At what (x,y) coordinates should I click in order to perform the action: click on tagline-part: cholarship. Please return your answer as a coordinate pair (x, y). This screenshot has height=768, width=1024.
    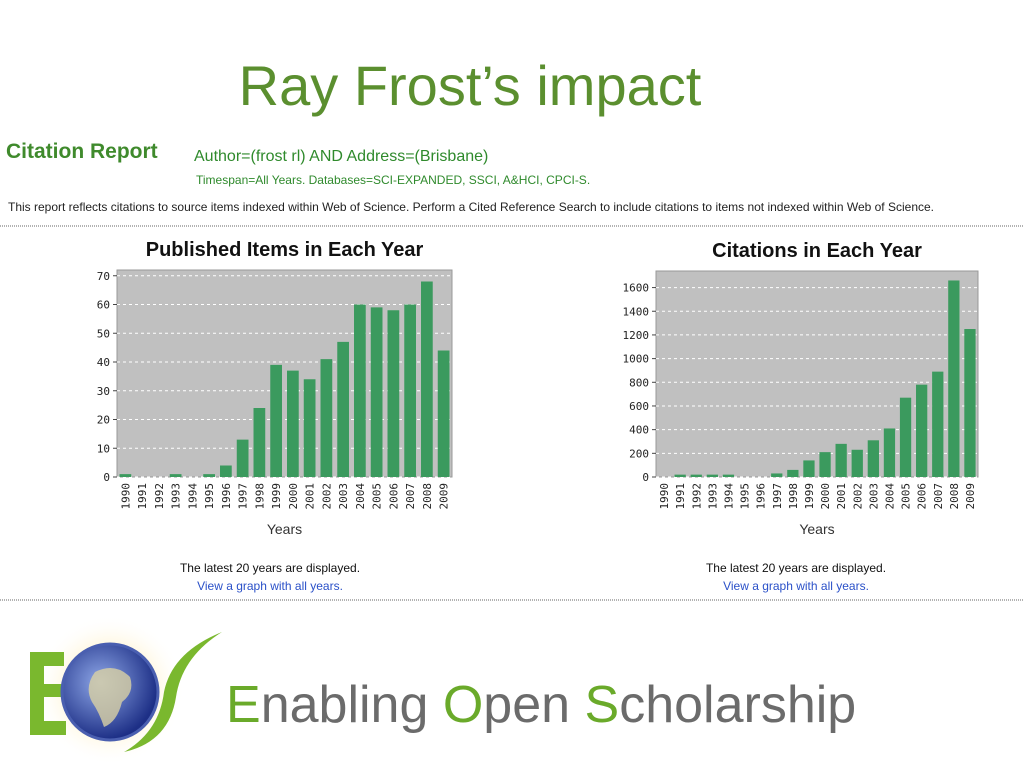
    Looking at the image, I should click on (737, 705).